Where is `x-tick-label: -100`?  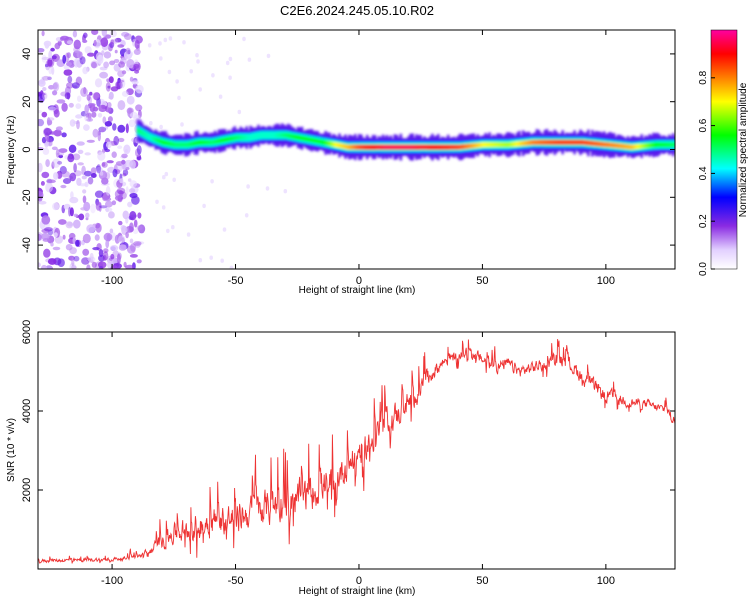
x-tick-label: -100 is located at coordinates (112, 281).